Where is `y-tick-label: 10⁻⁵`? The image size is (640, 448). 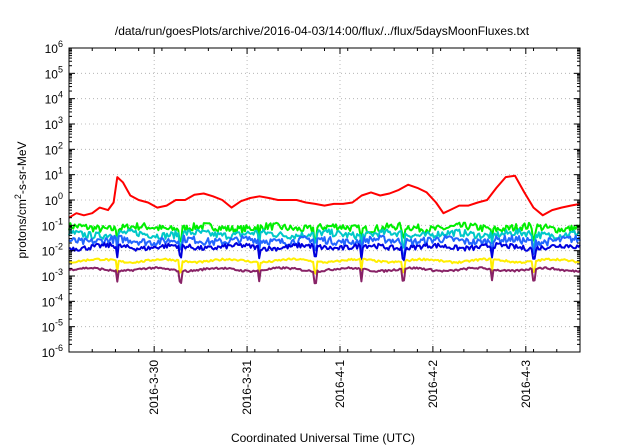
y-tick-label: 10⁻⁵ is located at coordinates (52, 326).